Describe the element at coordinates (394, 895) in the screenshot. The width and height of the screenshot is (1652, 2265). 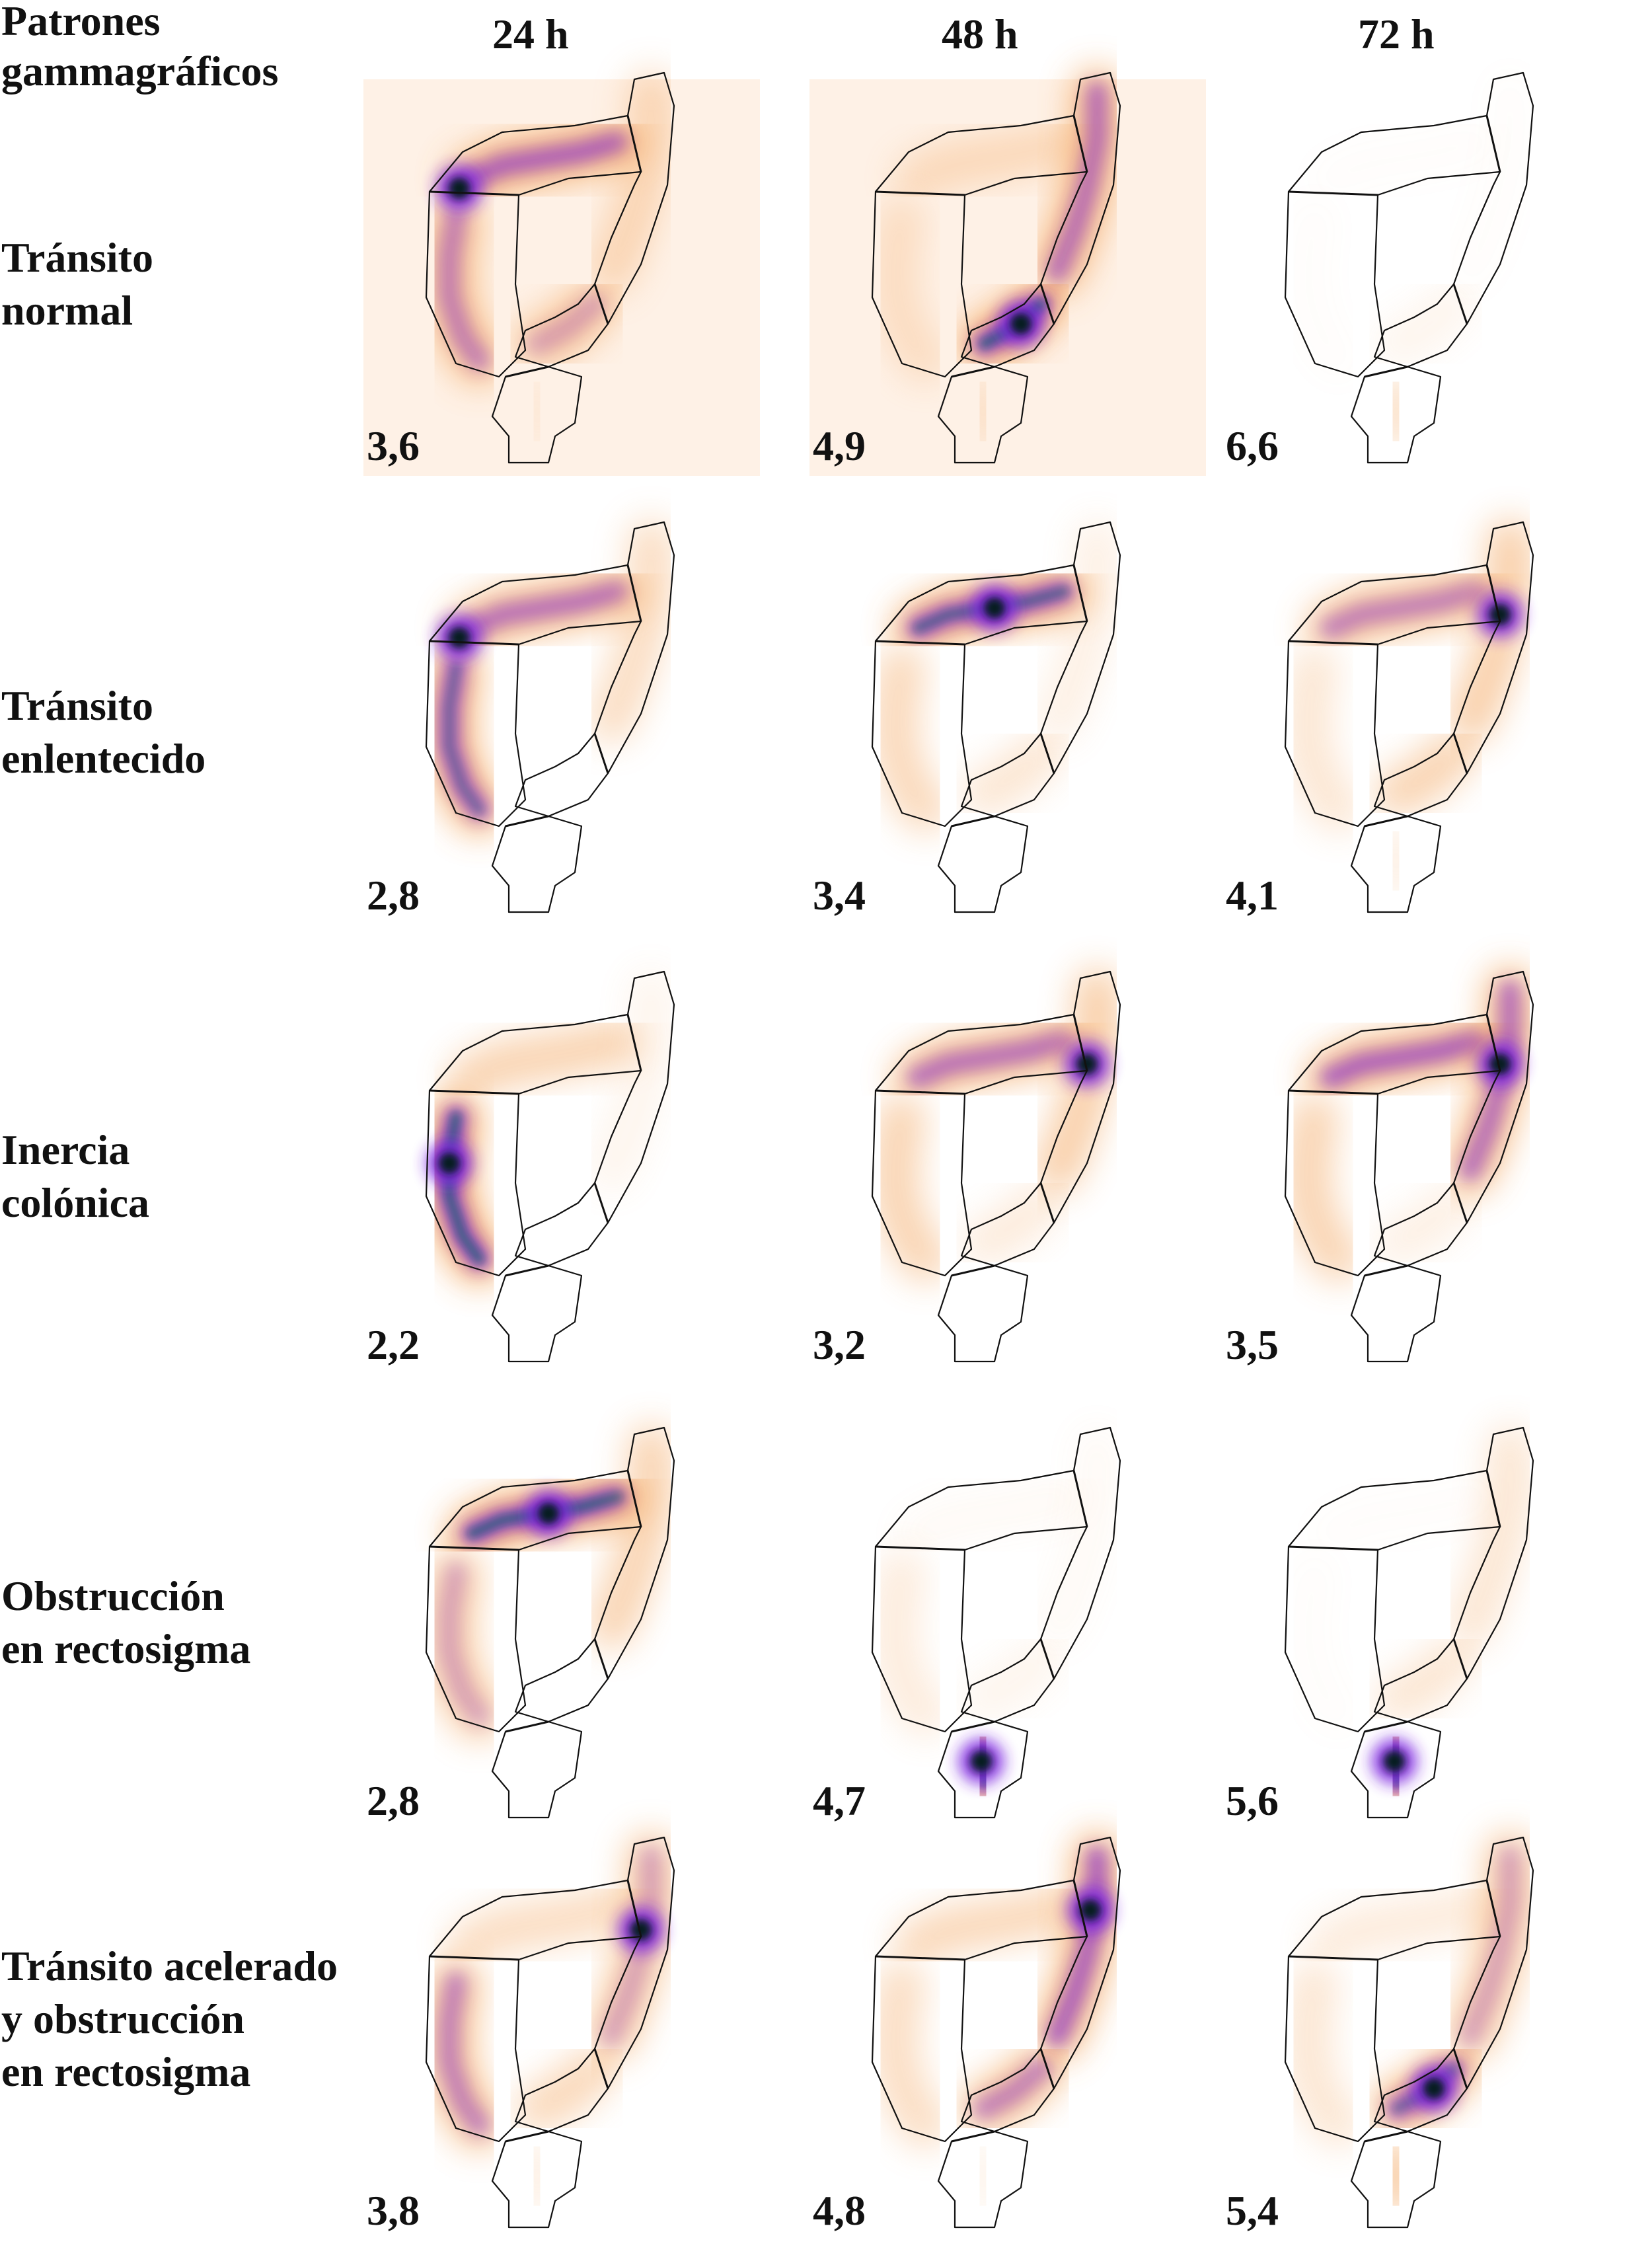
I see `transit-score: 2,8` at that location.